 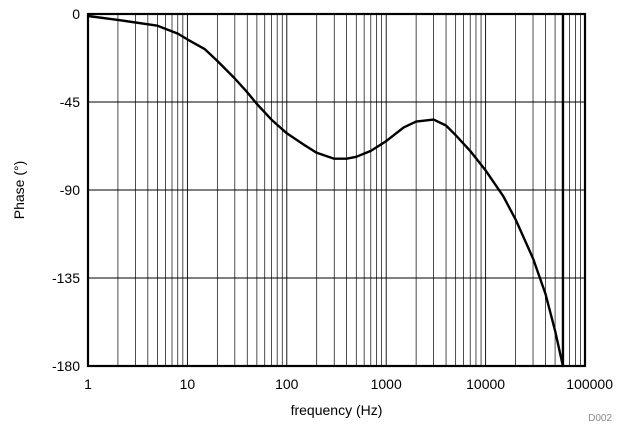 I want to click on x-tick-label: 10000, so click(x=485, y=384).